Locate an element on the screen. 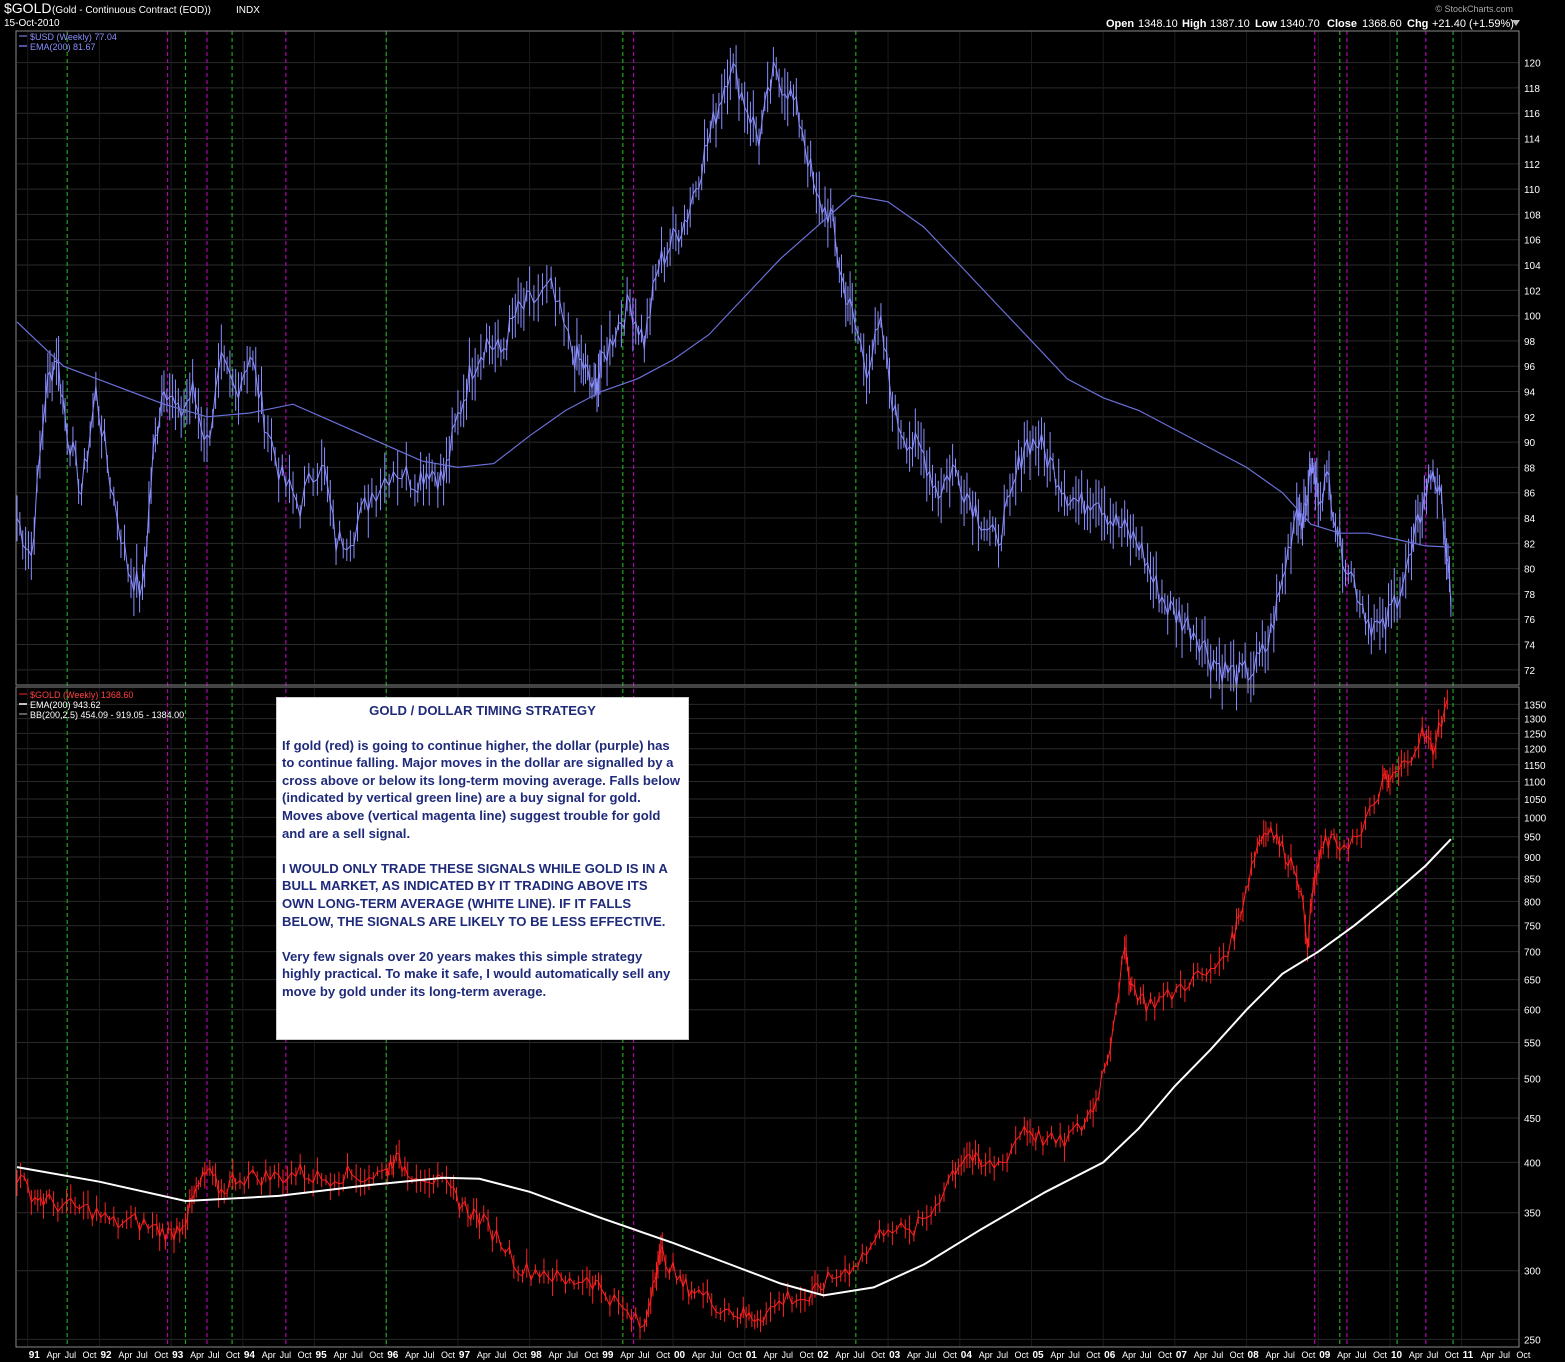 This screenshot has height=1362, width=1565. y-tick-label: 1350 is located at coordinates (1535, 705).